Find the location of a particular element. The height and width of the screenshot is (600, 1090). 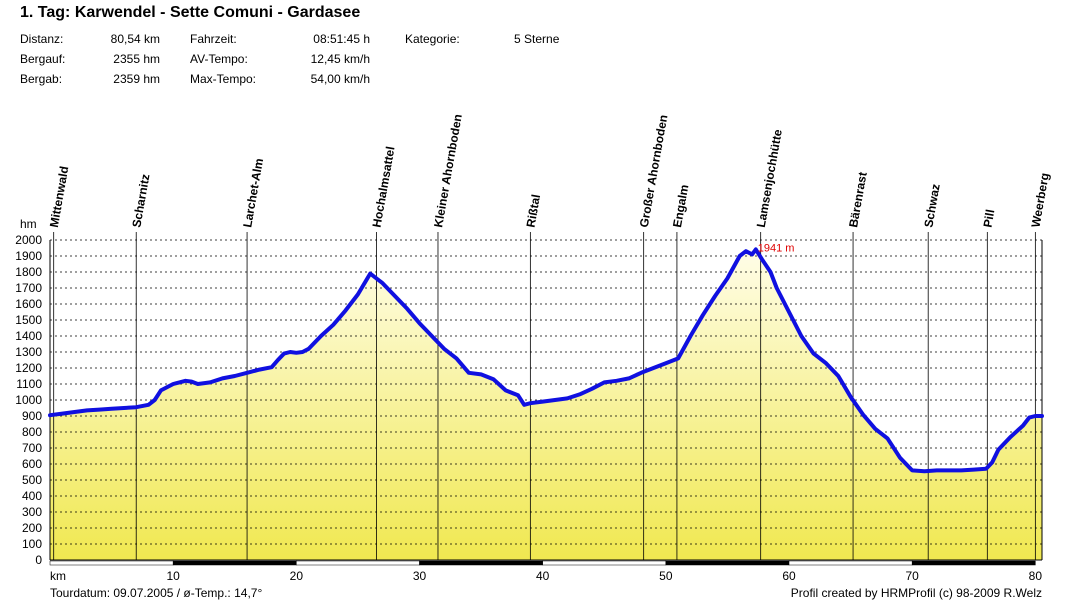

y-tick-label: 1200 is located at coordinates (28, 368).